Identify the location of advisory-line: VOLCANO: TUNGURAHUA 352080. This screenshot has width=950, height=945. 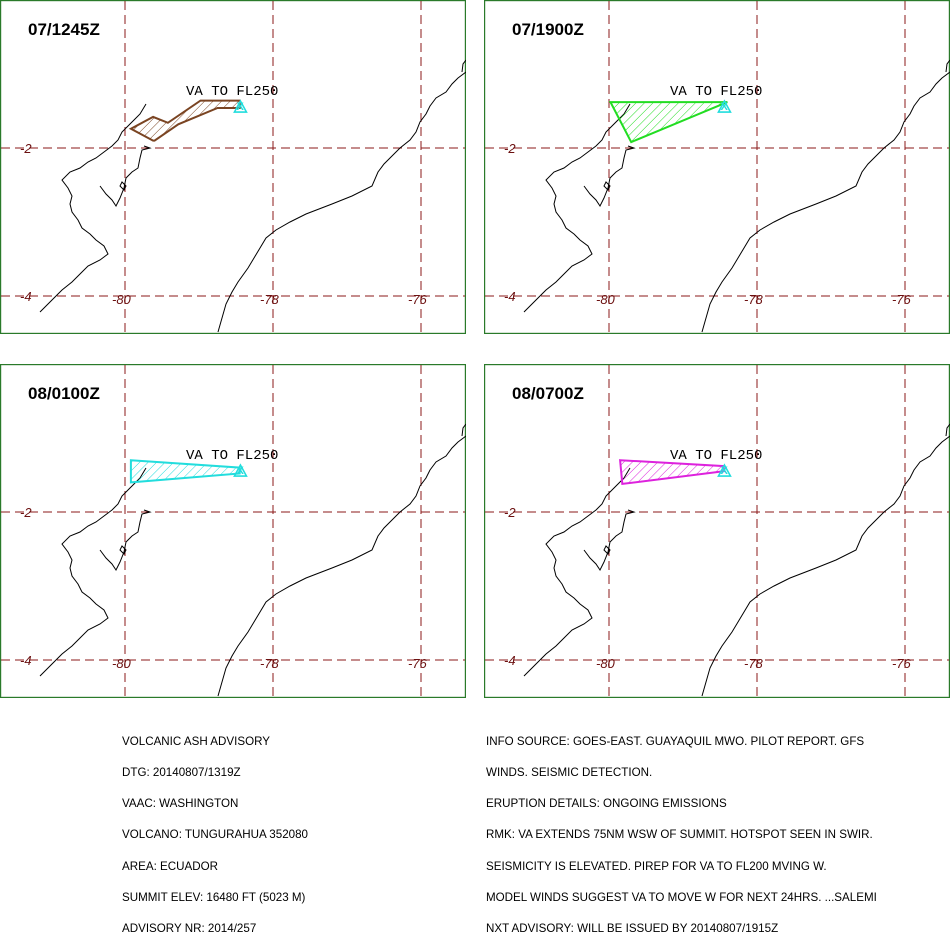
(215, 835).